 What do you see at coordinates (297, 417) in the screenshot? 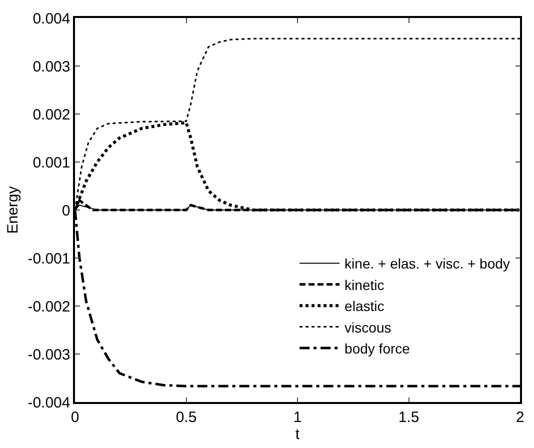
I see `x-tick-label: 1` at bounding box center [297, 417].